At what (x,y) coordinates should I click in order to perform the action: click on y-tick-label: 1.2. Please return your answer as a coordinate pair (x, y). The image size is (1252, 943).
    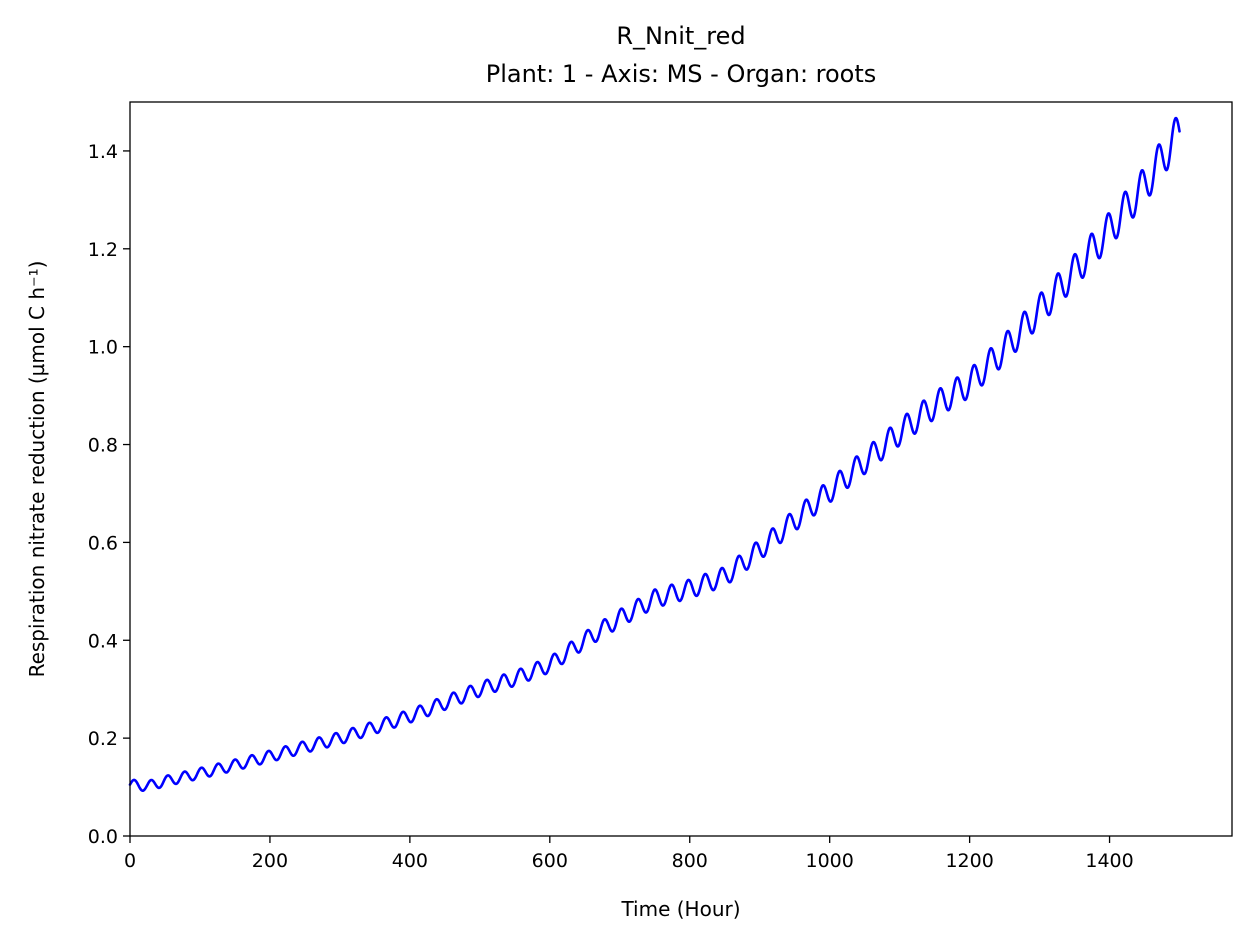
    Looking at the image, I should click on (103, 250).